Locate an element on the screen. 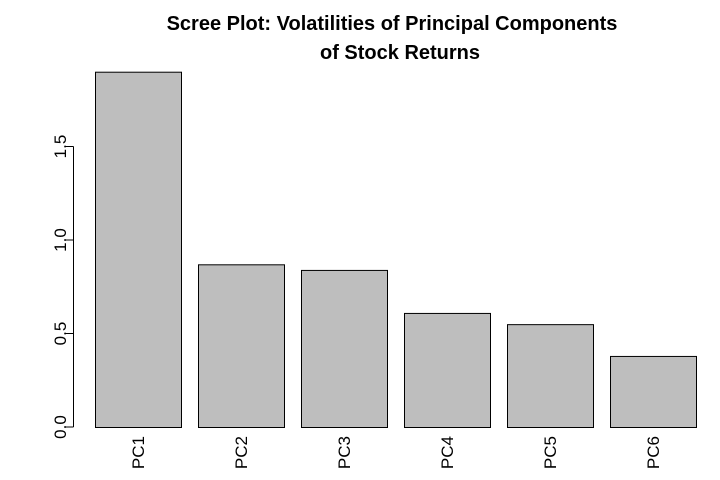 The image size is (720, 480). chart-title-line-2: of Stock Returns is located at coordinates (400, 53).